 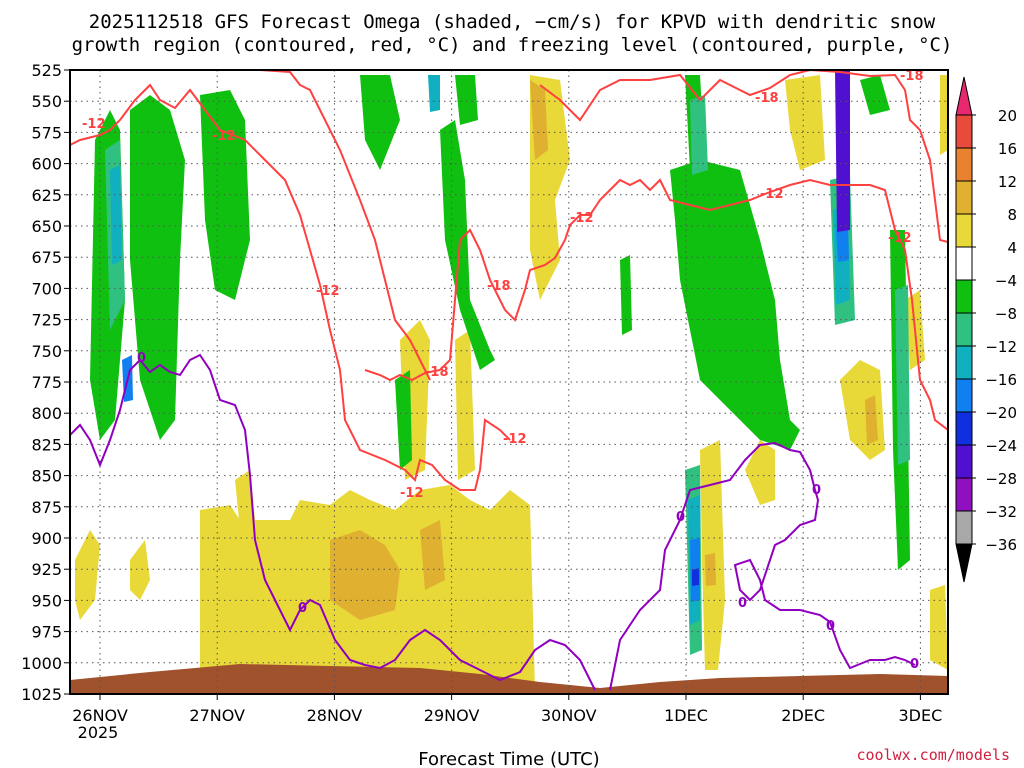 I want to click on y-tick-label: 775, so click(x=46, y=382).